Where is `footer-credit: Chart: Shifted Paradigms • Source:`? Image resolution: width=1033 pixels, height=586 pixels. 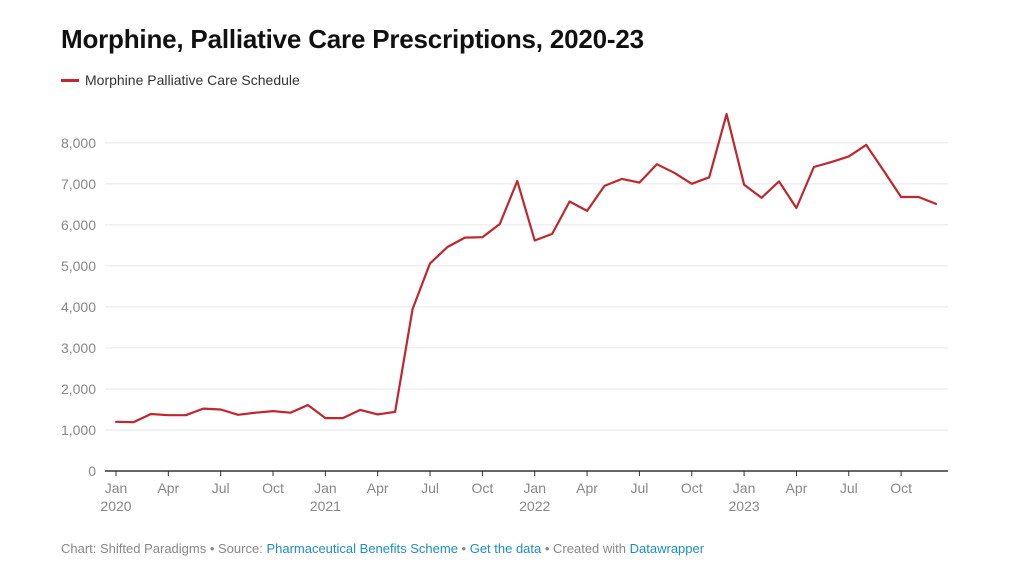 footer-credit: Chart: Shifted Paradigms • Source: is located at coordinates (164, 548).